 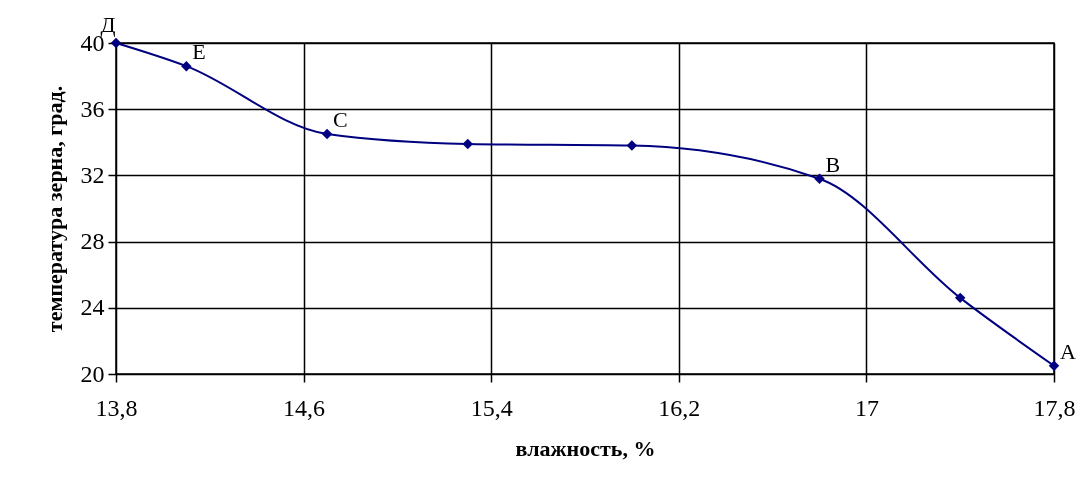 What do you see at coordinates (92, 174) in the screenshot?
I see `y-tick-label: 32` at bounding box center [92, 174].